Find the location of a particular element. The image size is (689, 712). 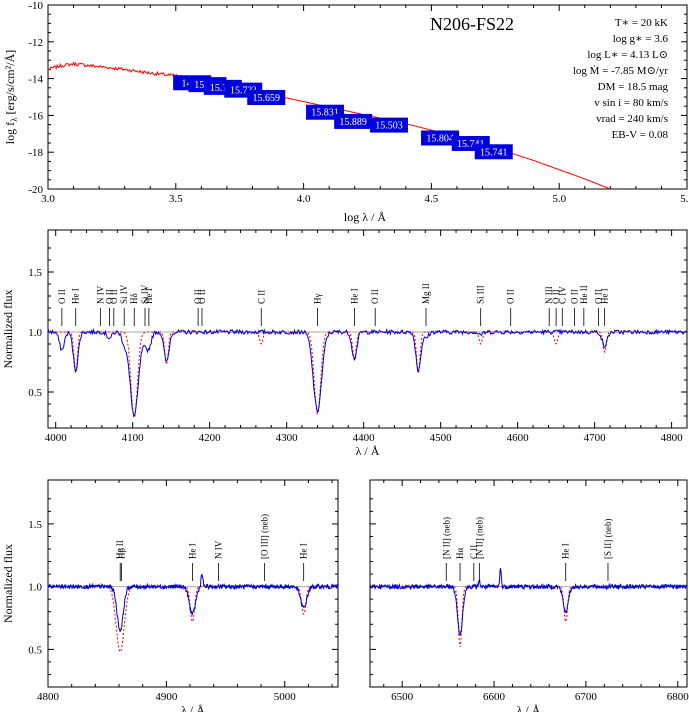

spec-halpha-observed-spectrum is located at coordinates (528, 602).